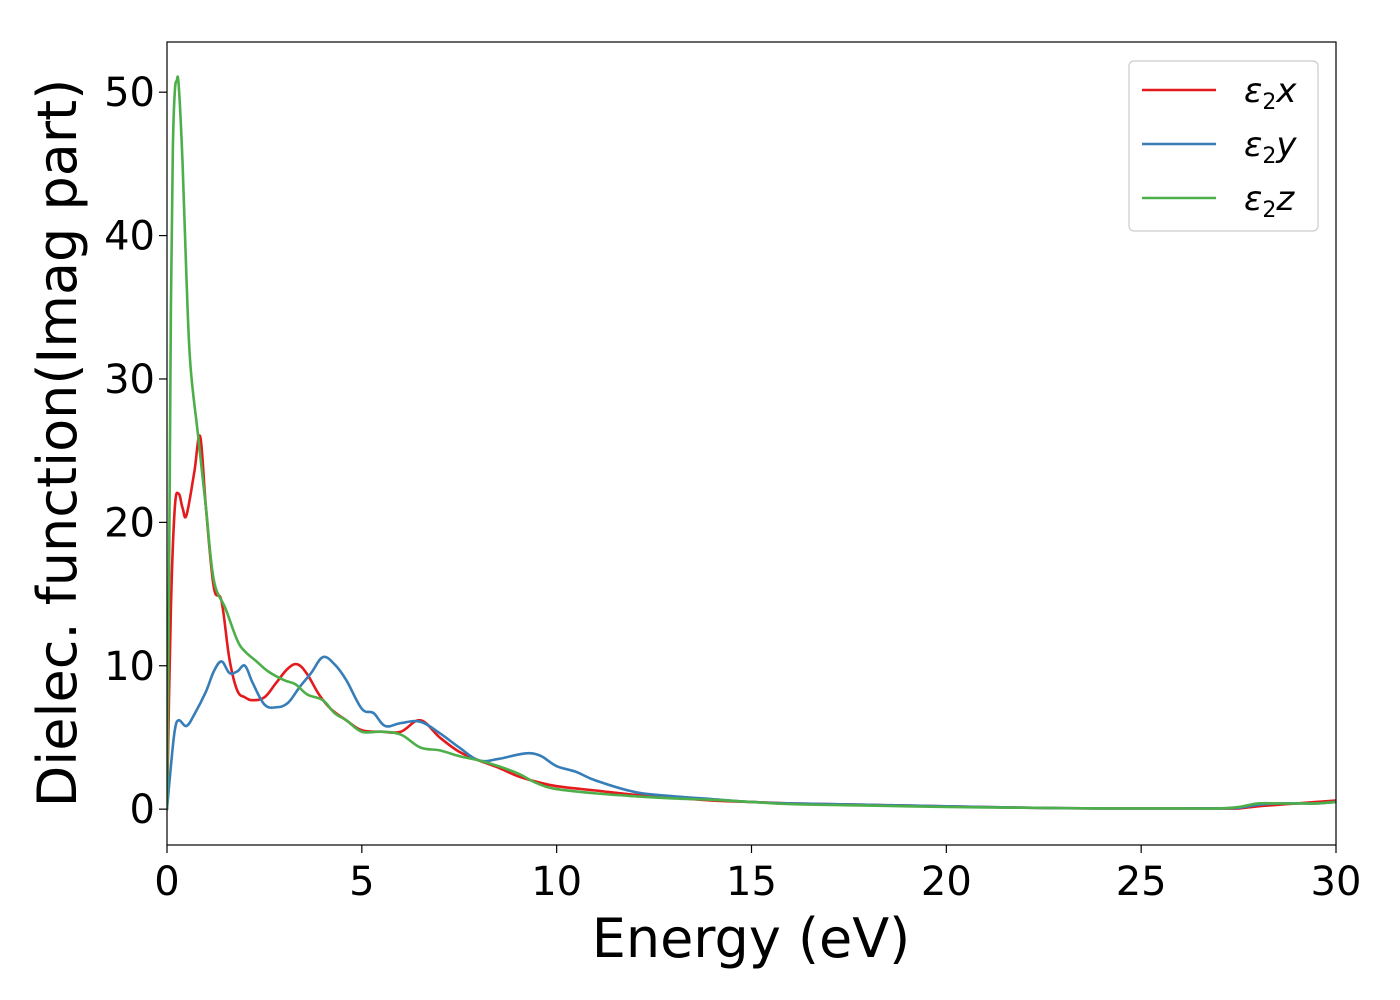  Describe the element at coordinates (946, 882) in the screenshot. I see `x-tick-label: 20` at that location.